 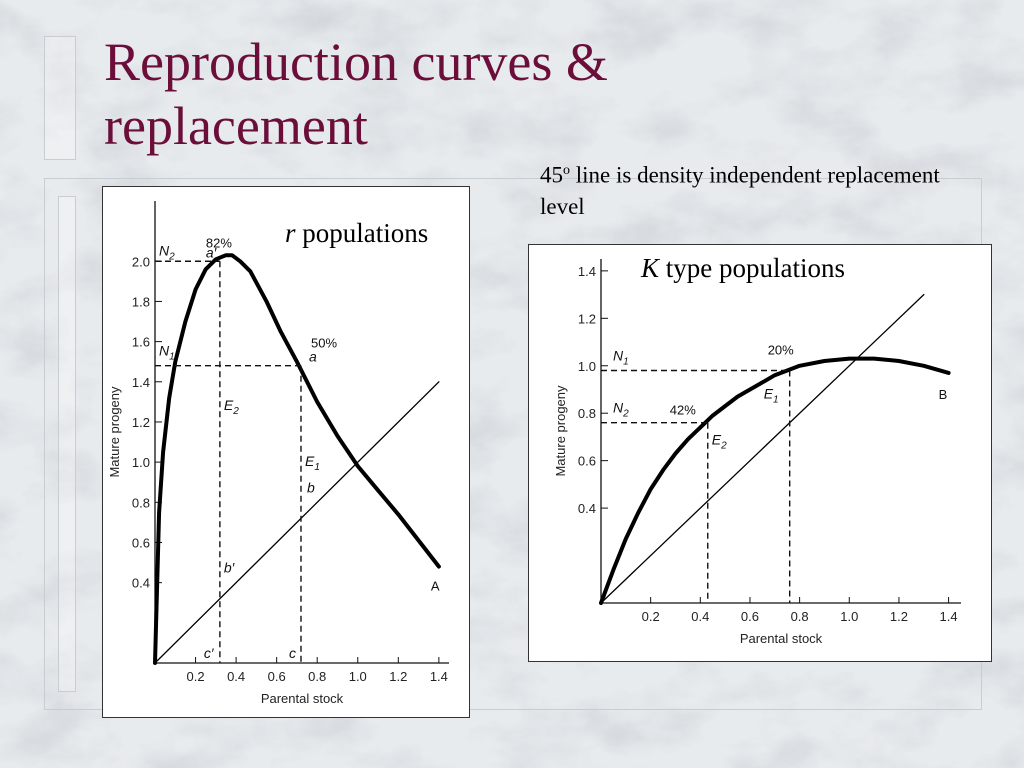 What do you see at coordinates (683, 410) in the screenshot?
I see `pct-42-label: 42%` at bounding box center [683, 410].